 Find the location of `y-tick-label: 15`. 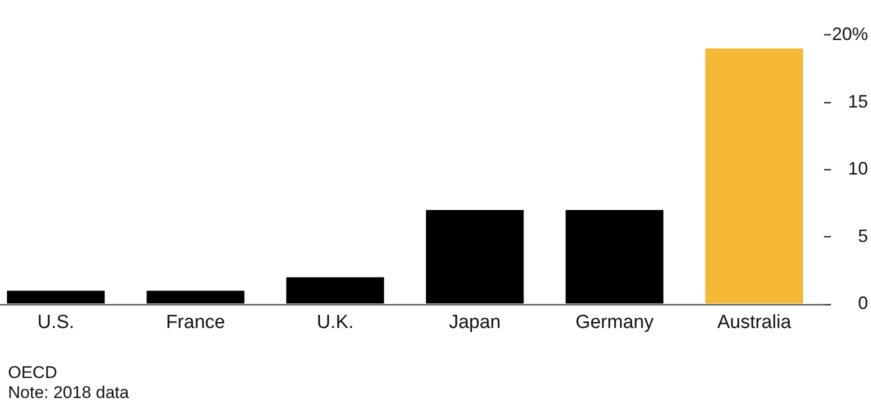

y-tick-label: 15 is located at coordinates (858, 101).